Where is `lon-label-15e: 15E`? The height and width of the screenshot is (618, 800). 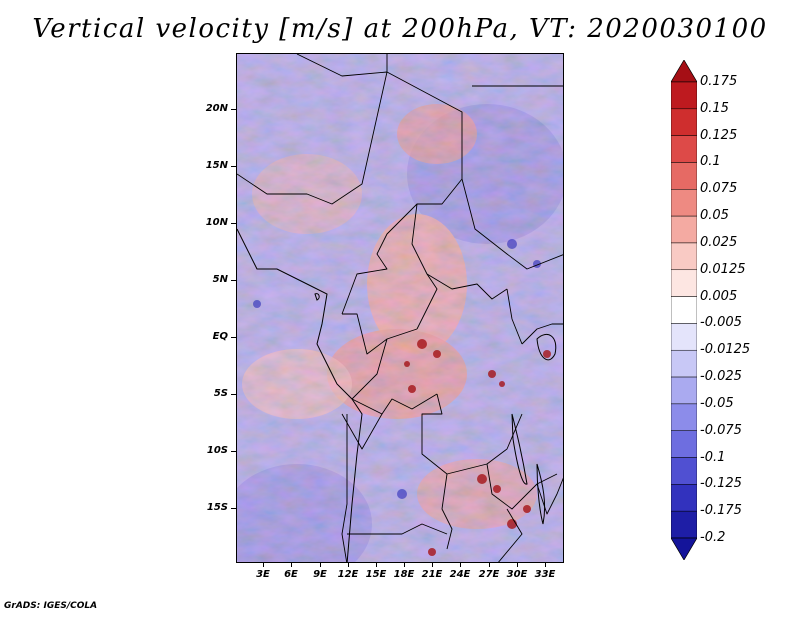 lon-label-15e: 15E is located at coordinates (376, 574).